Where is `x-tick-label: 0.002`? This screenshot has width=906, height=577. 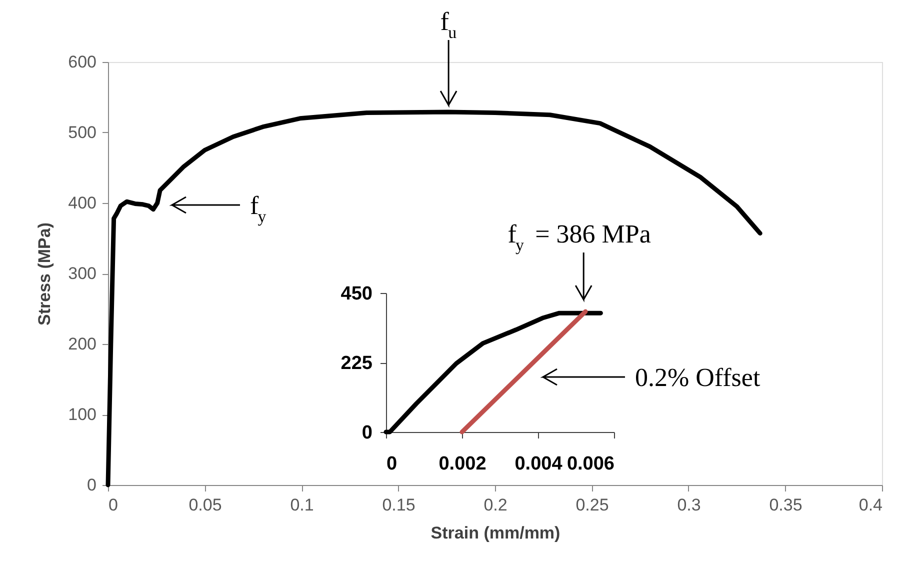 x-tick-label: 0.002 is located at coordinates (462, 464).